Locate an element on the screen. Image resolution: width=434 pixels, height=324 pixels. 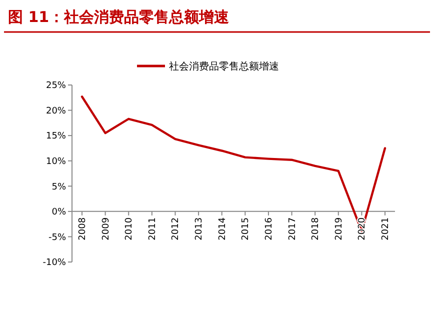
y-tick-label: -5% is located at coordinates (57, 237).